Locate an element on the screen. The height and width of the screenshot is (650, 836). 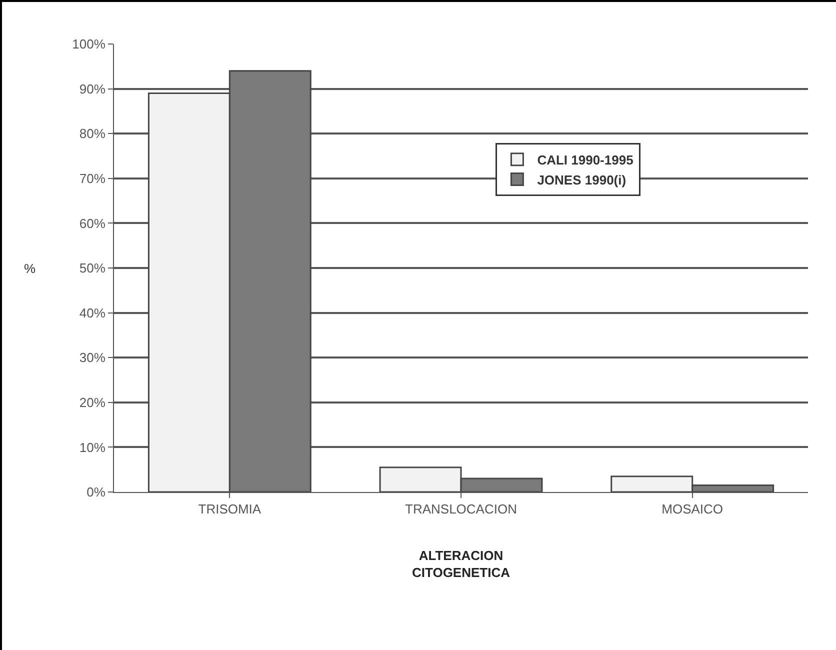
y-tick-label: 30% is located at coordinates (92, 358).